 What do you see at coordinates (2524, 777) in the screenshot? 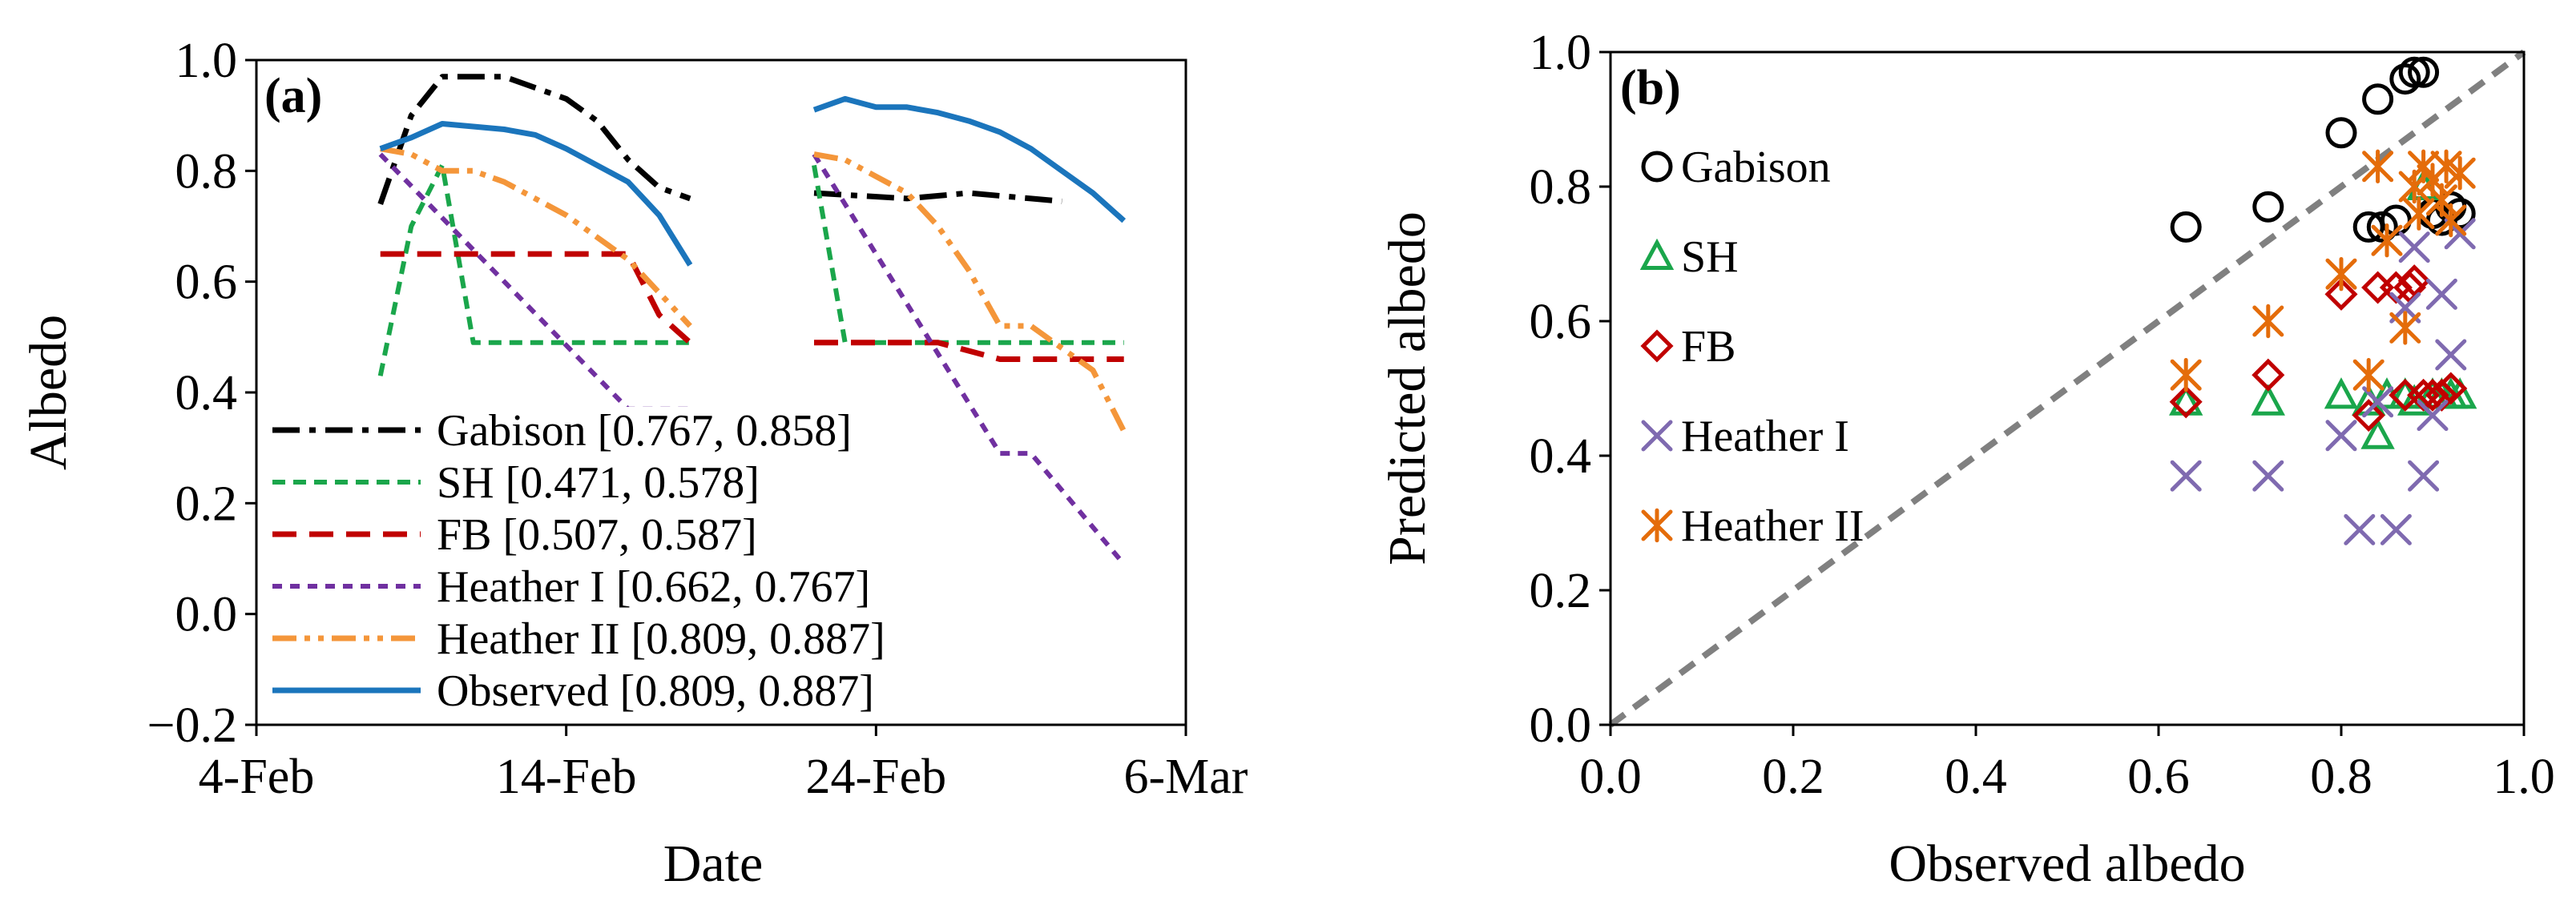
I see `panel-b-xtick-label: 1.0` at bounding box center [2524, 777].